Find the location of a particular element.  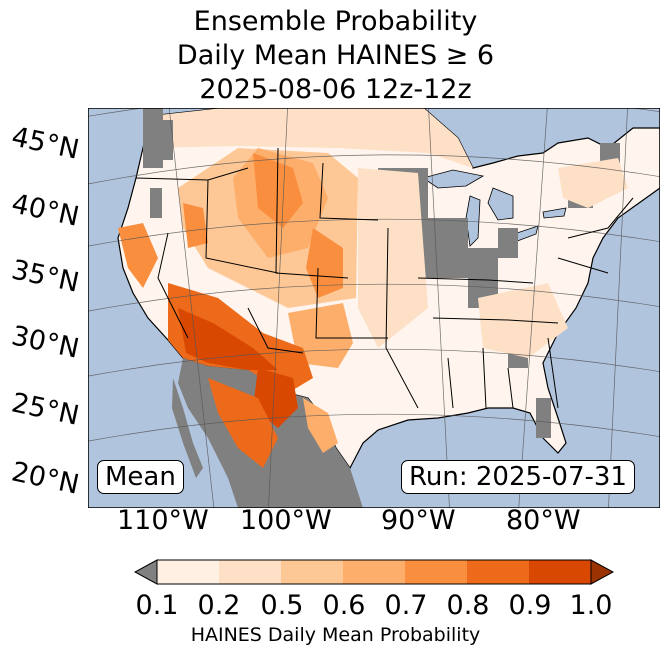

mean-label-box: Mean is located at coordinates (140, 477).